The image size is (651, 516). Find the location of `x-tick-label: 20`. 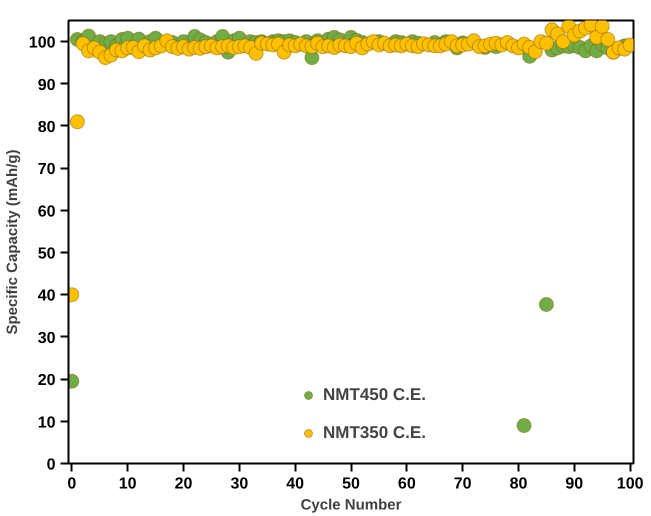

x-tick-label: 20 is located at coordinates (183, 484).